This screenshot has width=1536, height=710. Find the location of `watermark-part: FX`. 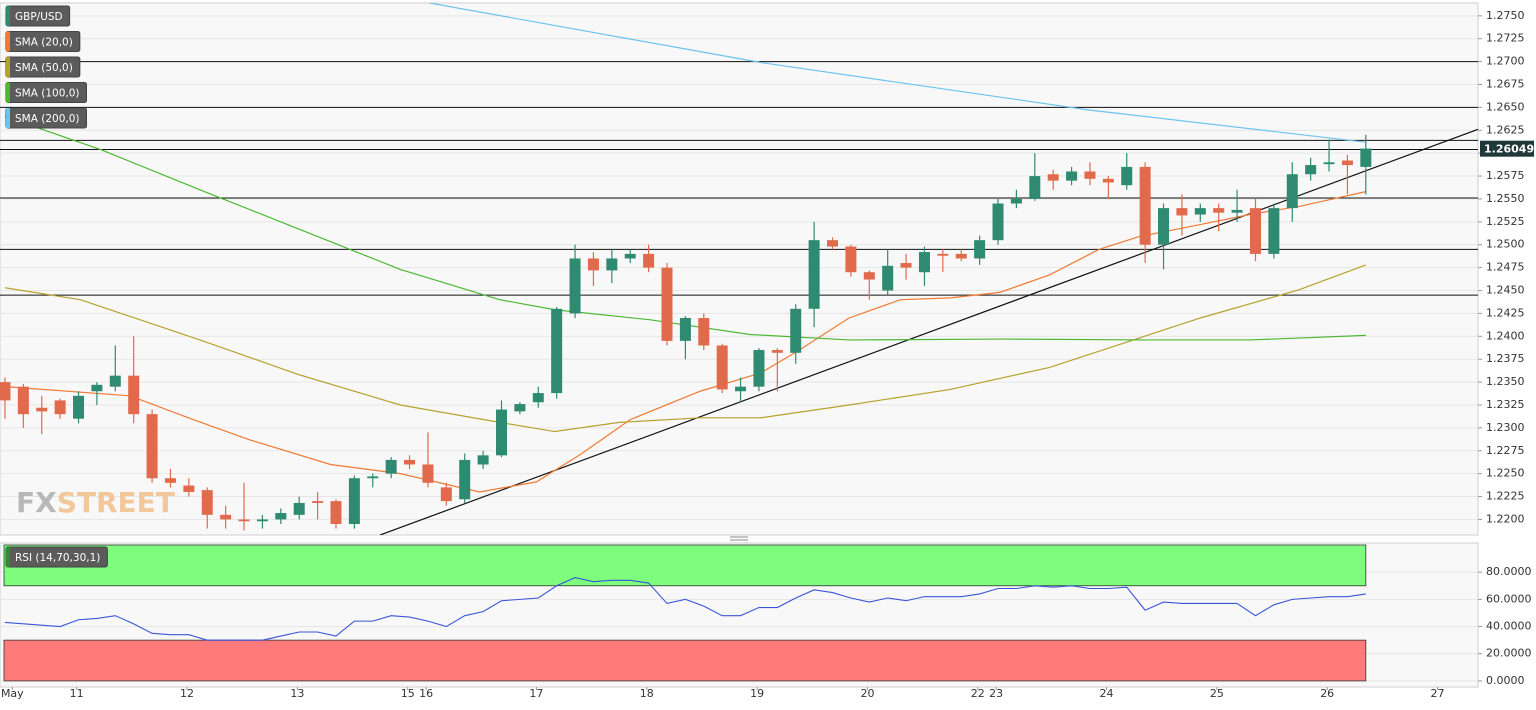

watermark-part: FX is located at coordinates (36, 502).